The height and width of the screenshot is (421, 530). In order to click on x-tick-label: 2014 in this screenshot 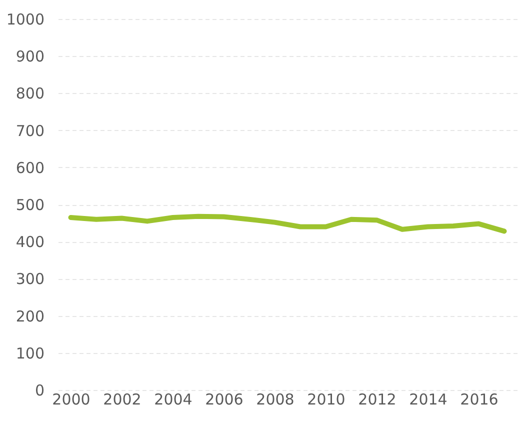, I will do `click(428, 399)`.